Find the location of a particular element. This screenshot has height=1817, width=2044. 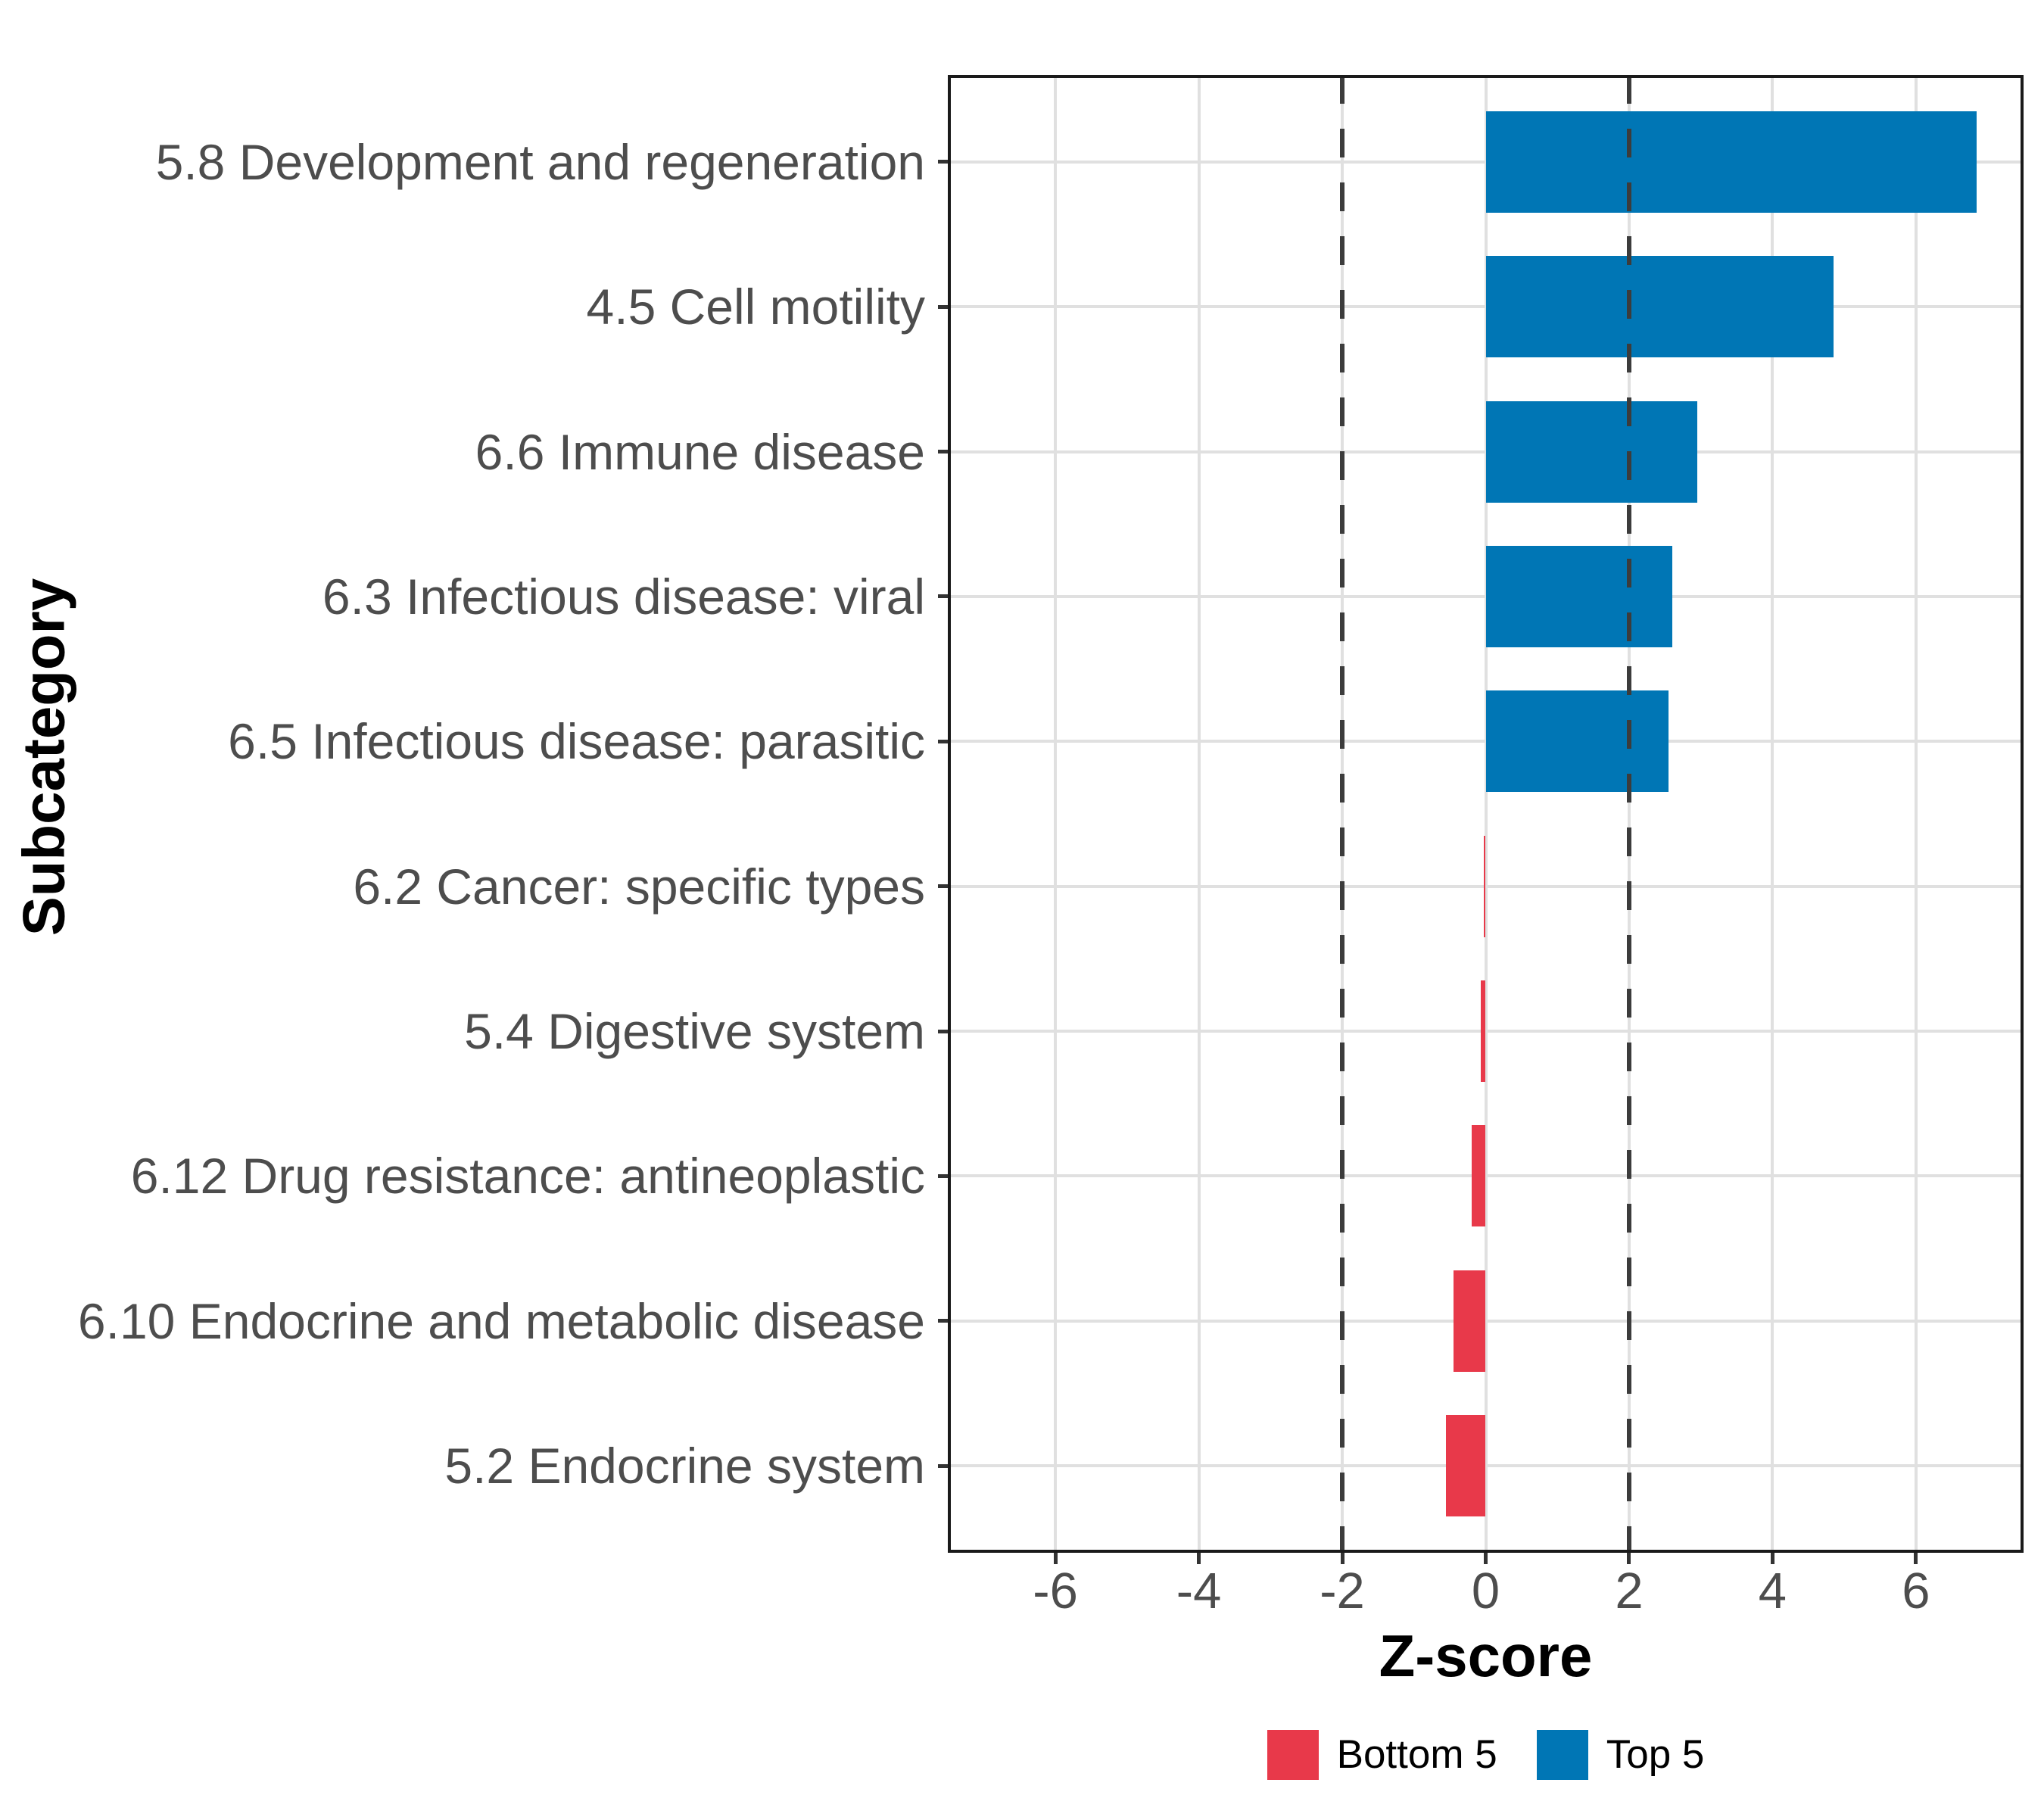

y-axis-label: 6.12 Drug resistance: antineoplastic is located at coordinates (527, 1176).